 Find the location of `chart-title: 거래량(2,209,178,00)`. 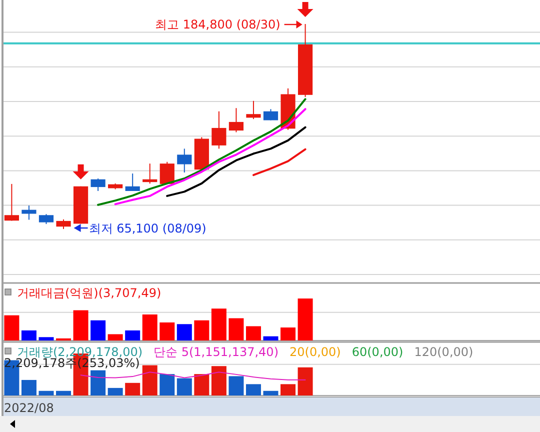

chart-title: 거래량(2,209,178,00) is located at coordinates (80, 352).